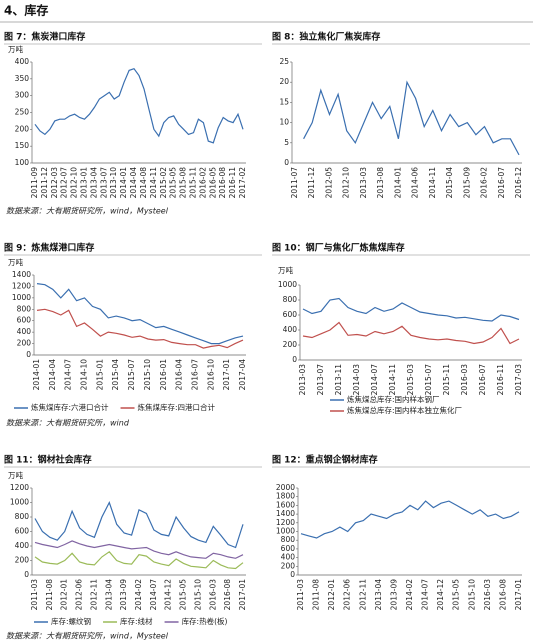 The height and width of the screenshot is (644, 533). What do you see at coordinates (311, 183) in the screenshot?
I see `x-tick-label: 2011-12` at bounding box center [311, 183].